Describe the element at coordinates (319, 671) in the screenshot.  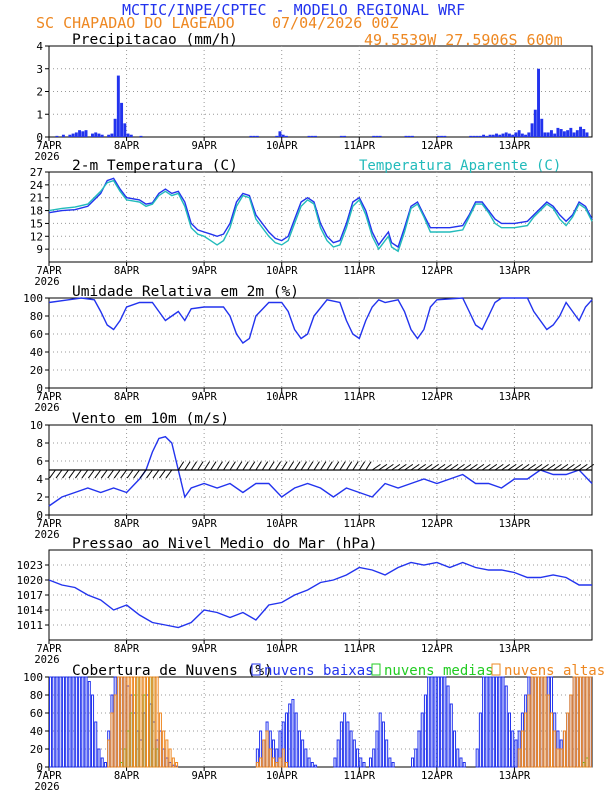
I see `cloud-legend-label: nuvens baixas` at that location.